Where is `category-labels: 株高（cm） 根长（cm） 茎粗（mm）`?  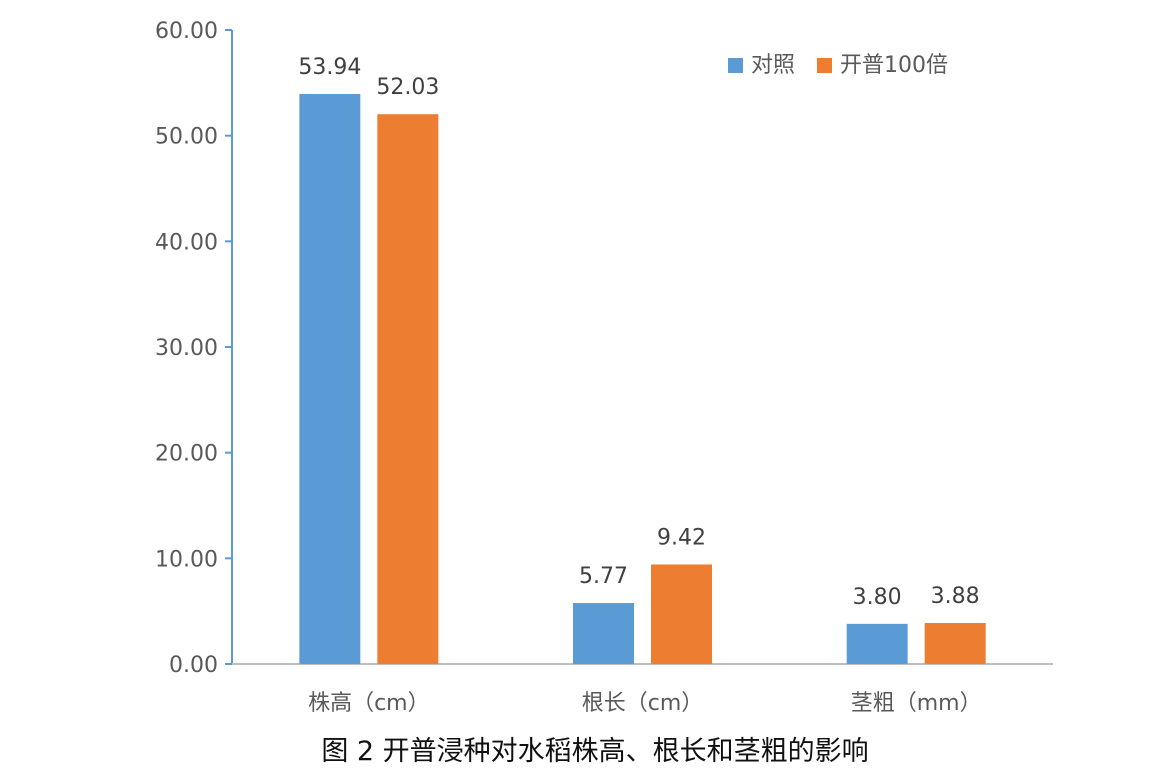
category-labels: 株高（cm） 根长（cm） 茎粗（mm） is located at coordinates (645, 703).